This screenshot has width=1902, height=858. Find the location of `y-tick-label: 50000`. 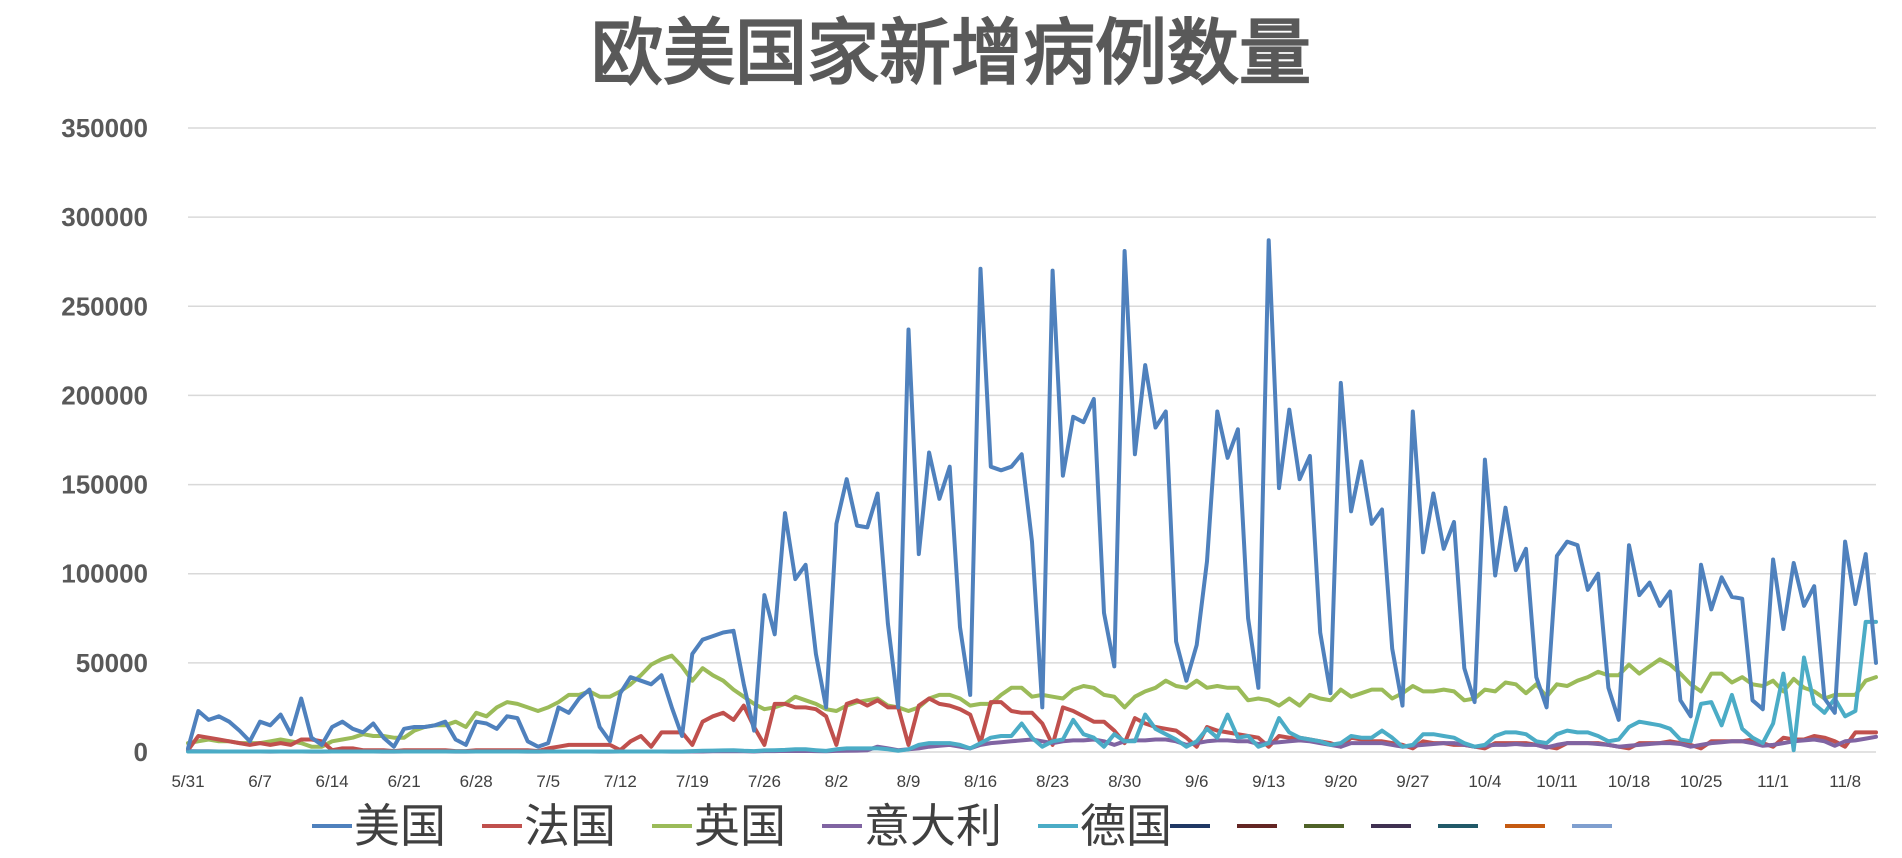

y-tick-label: 50000 is located at coordinates (112, 663).